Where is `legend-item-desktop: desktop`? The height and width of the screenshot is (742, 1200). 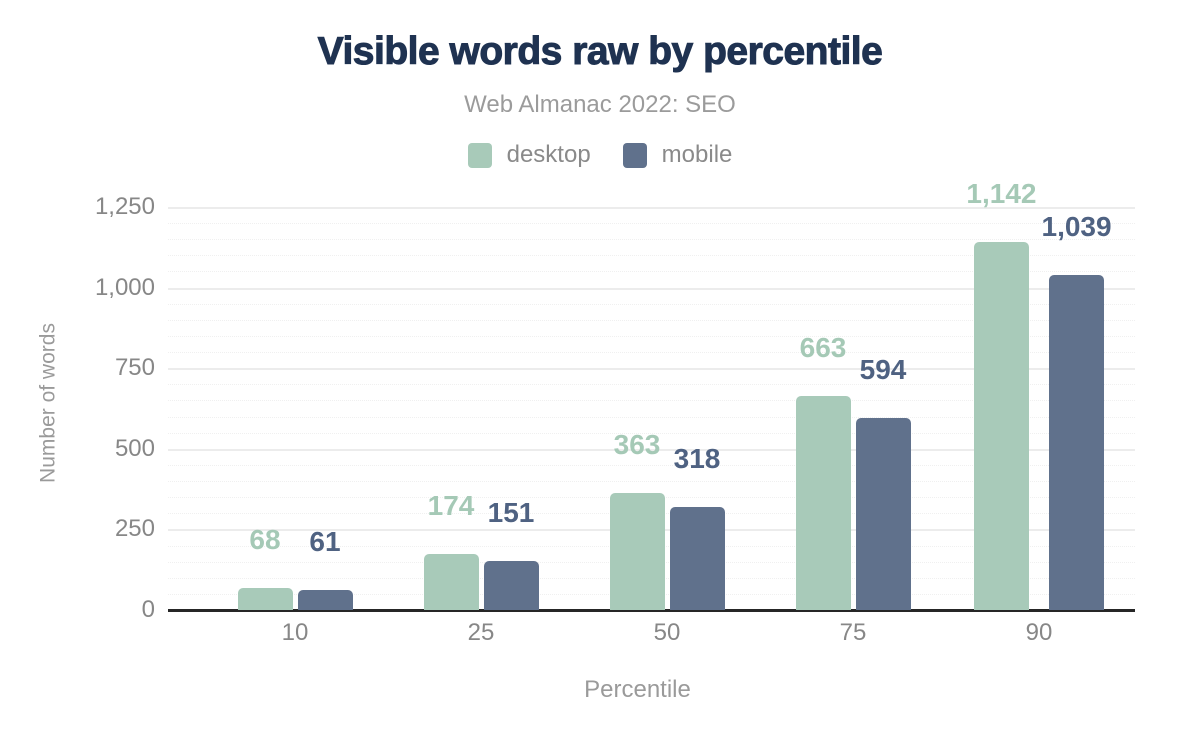
legend-item-desktop: desktop is located at coordinates (529, 155).